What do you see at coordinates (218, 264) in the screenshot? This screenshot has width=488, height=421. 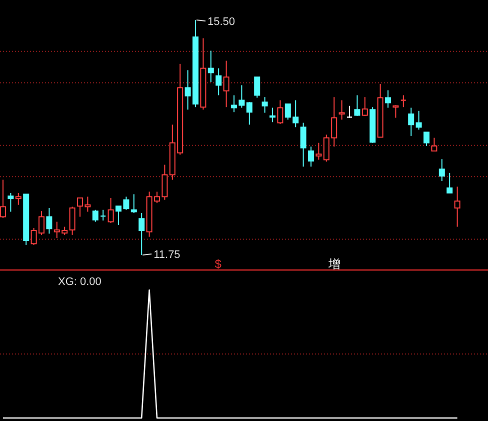 I see `annotation: $` at bounding box center [218, 264].